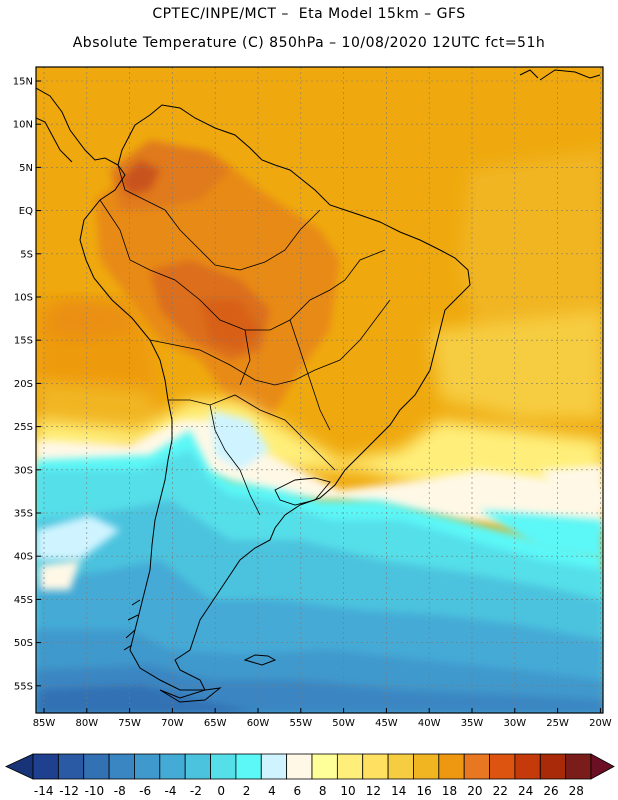  I want to click on colorbar-label: 22, so click(500, 791).